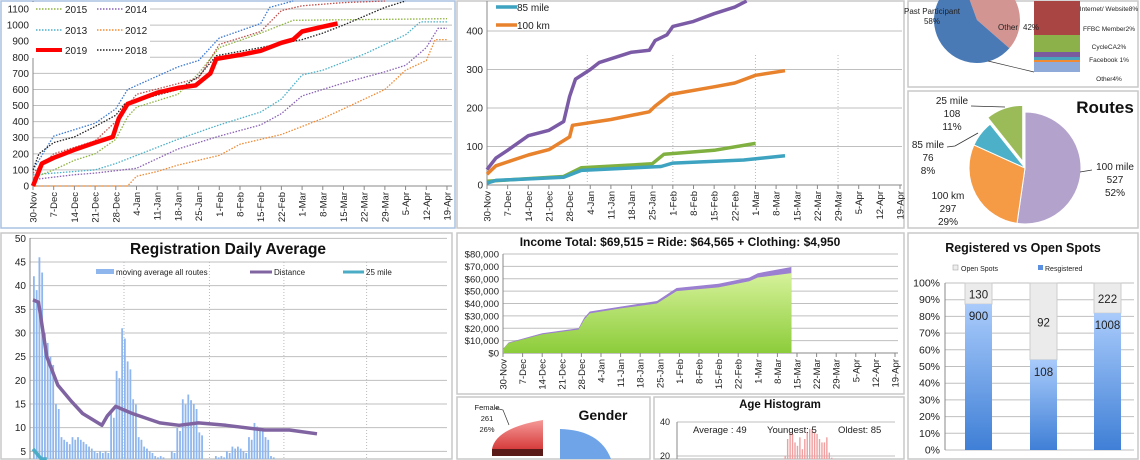 Image resolution: width=1140 pixels, height=460 pixels. Describe the element at coordinates (553, 428) in the screenshot. I see `panel-gender` at that location.